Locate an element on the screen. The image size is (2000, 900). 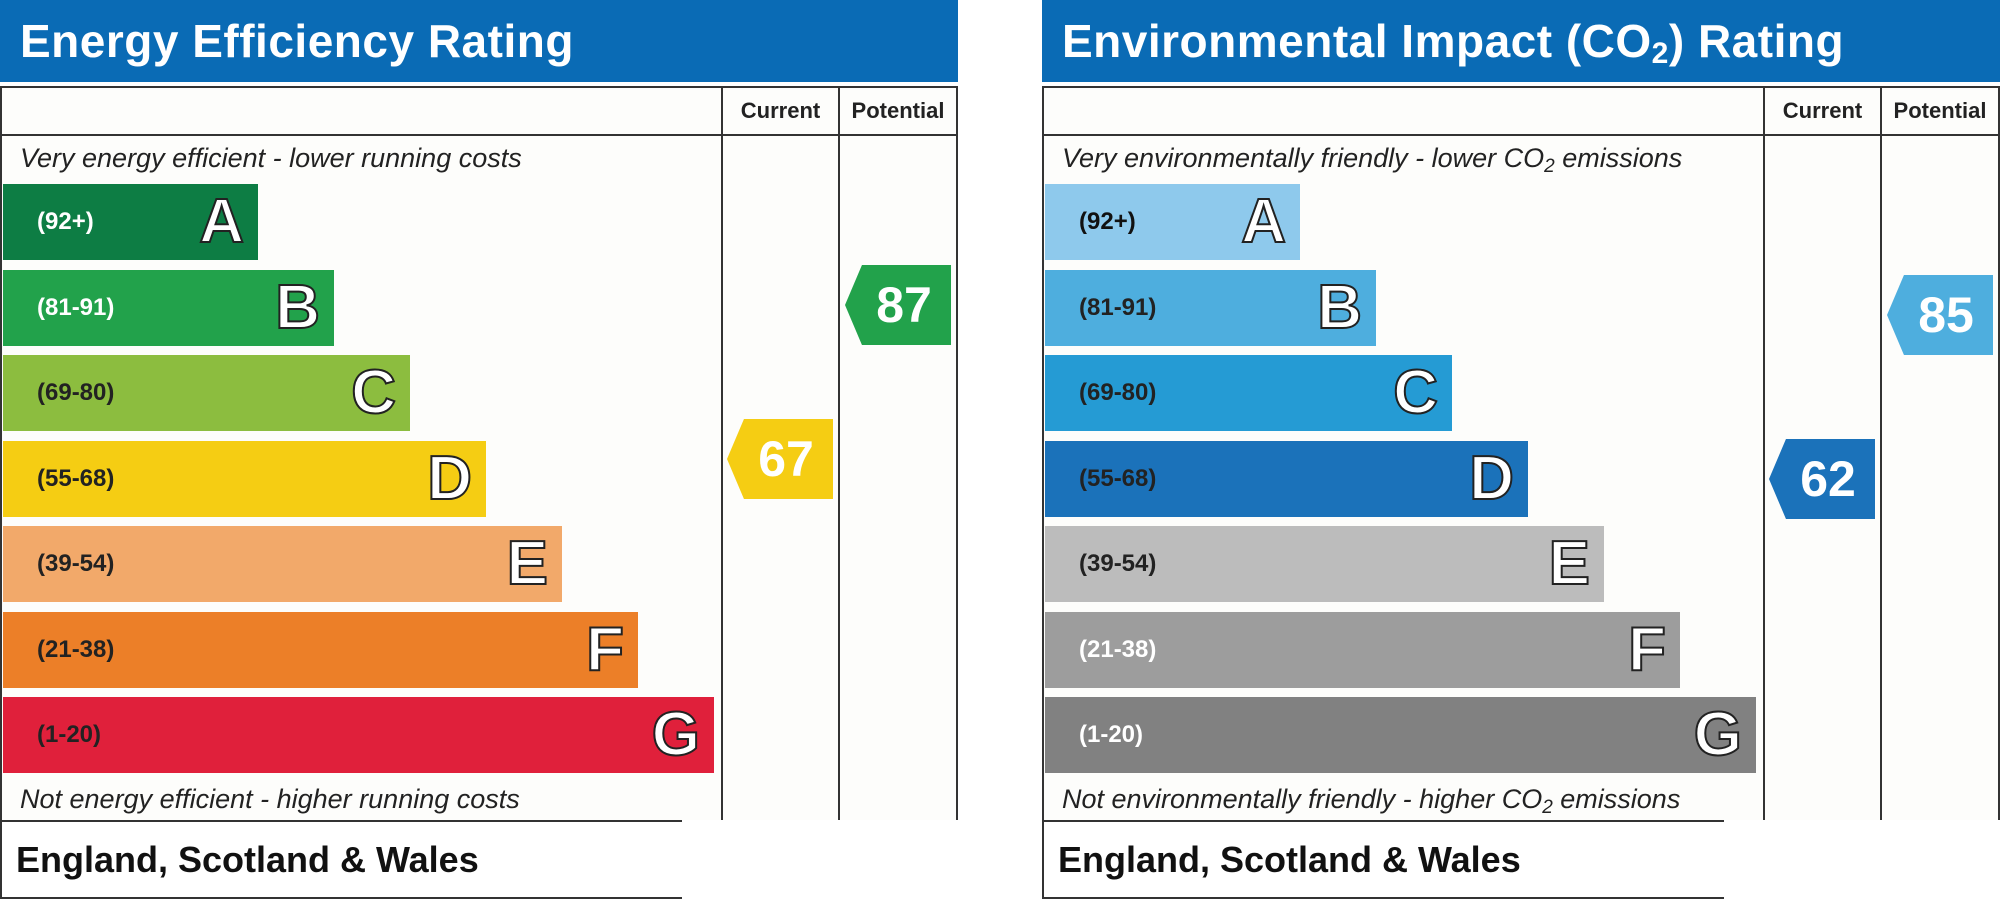
potential-rating-arrow: 87 is located at coordinates (898, 305).